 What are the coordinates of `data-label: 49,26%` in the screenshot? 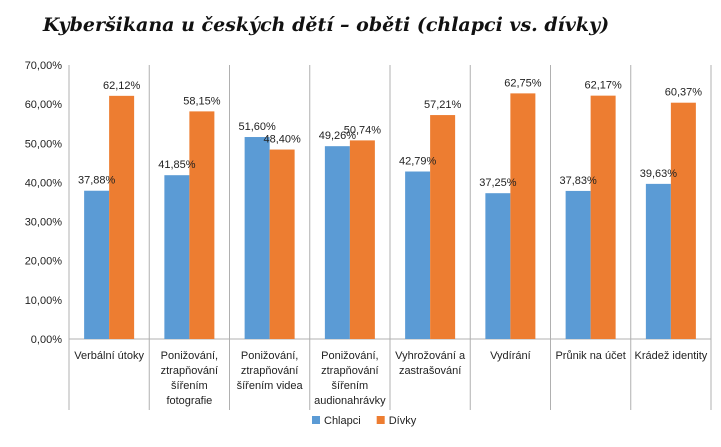 It's located at (338, 136).